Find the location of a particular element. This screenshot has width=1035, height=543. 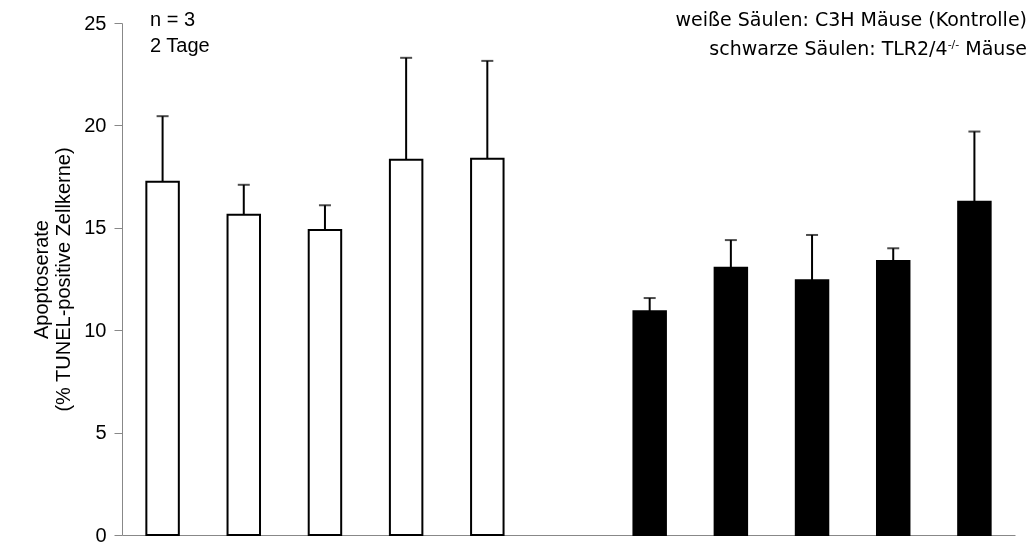

y-tick-label: 0 is located at coordinates (101, 533).